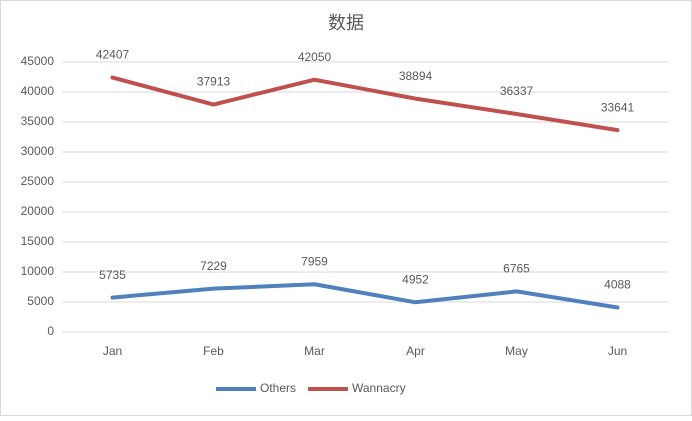 This screenshot has height=421, width=692. Describe the element at coordinates (617, 285) in the screenshot. I see `data-label: 4088` at that location.